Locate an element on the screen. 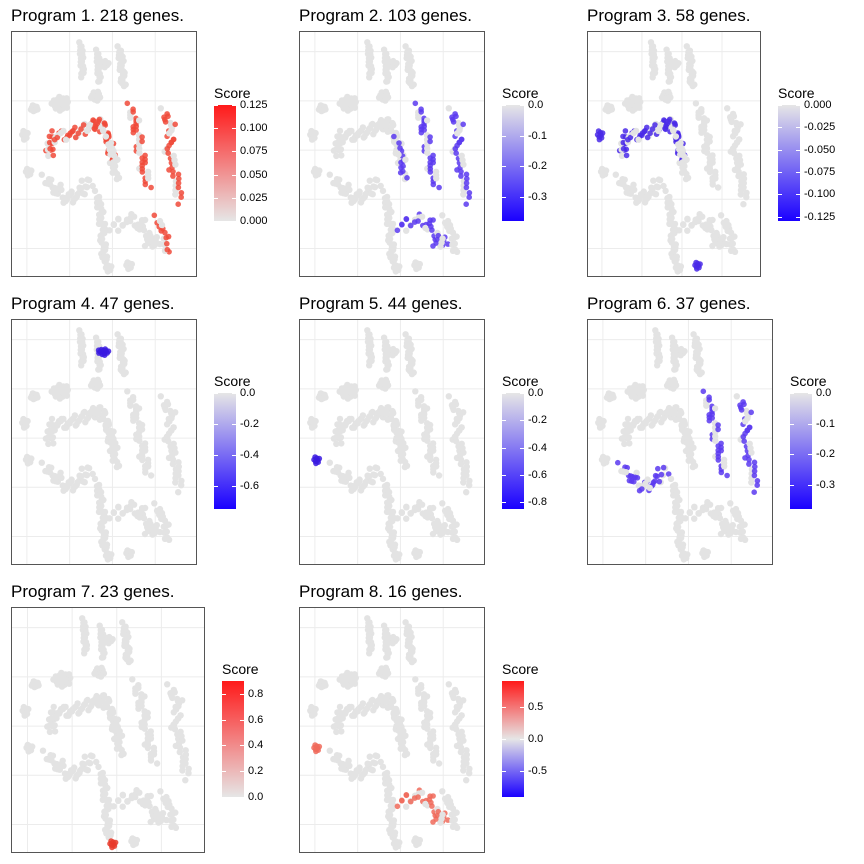 This screenshot has width=864, height=864. colorbar-tick-label: -0.2 is located at coordinates (249, 423).